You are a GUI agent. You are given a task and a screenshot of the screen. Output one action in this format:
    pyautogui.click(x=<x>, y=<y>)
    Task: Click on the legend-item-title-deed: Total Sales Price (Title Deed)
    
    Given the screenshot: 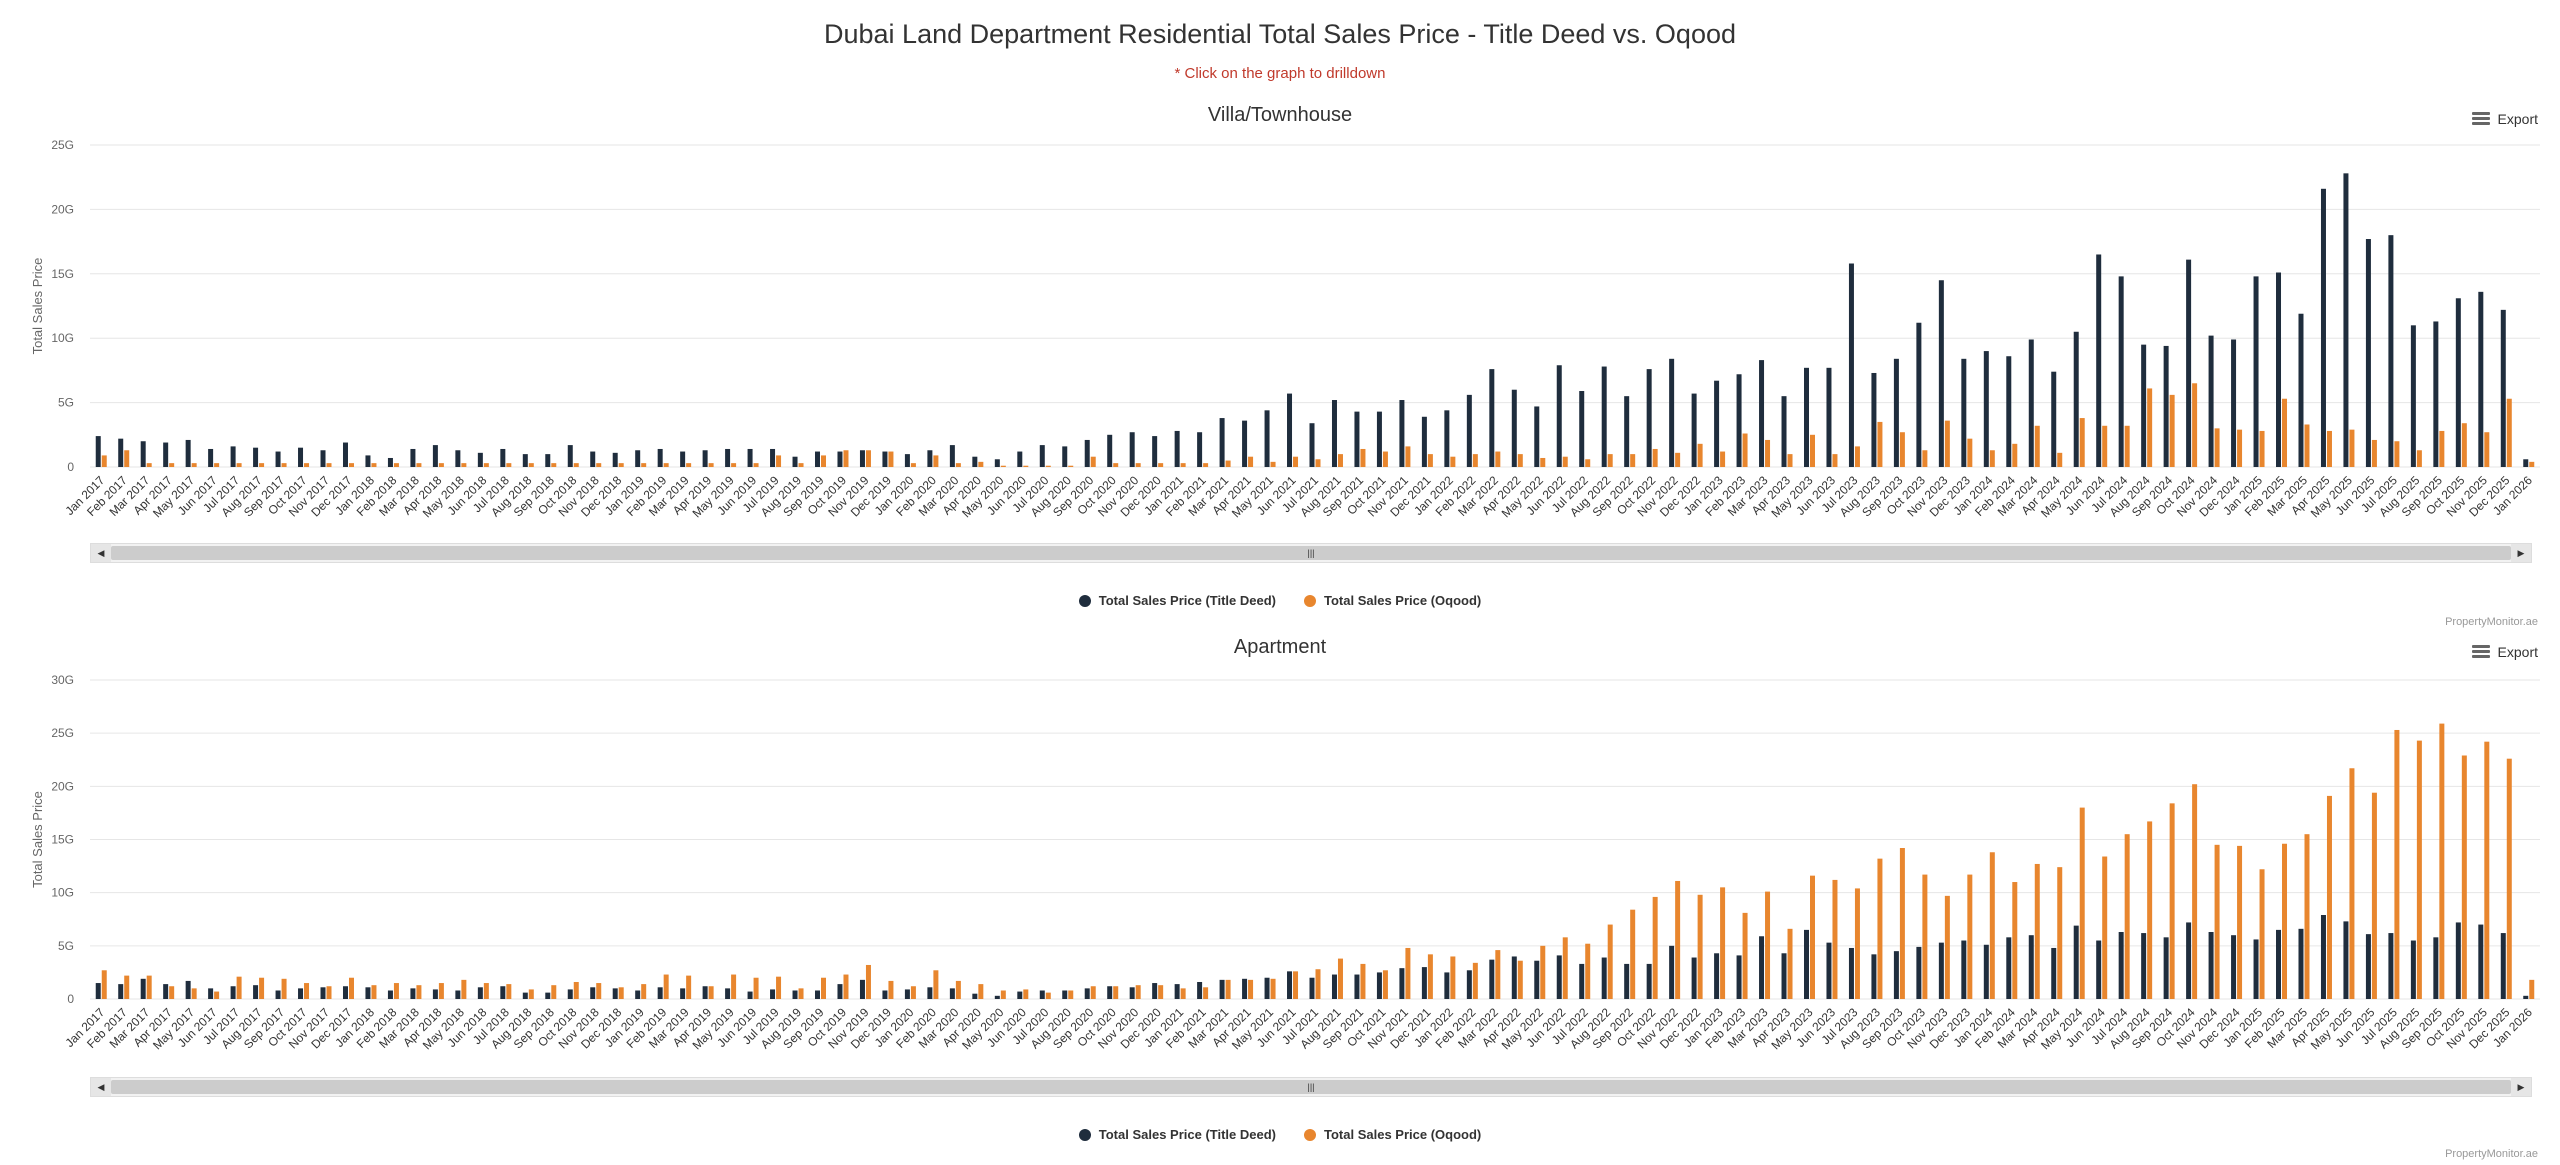 What is the action you would take?
    pyautogui.click(x=1177, y=1134)
    